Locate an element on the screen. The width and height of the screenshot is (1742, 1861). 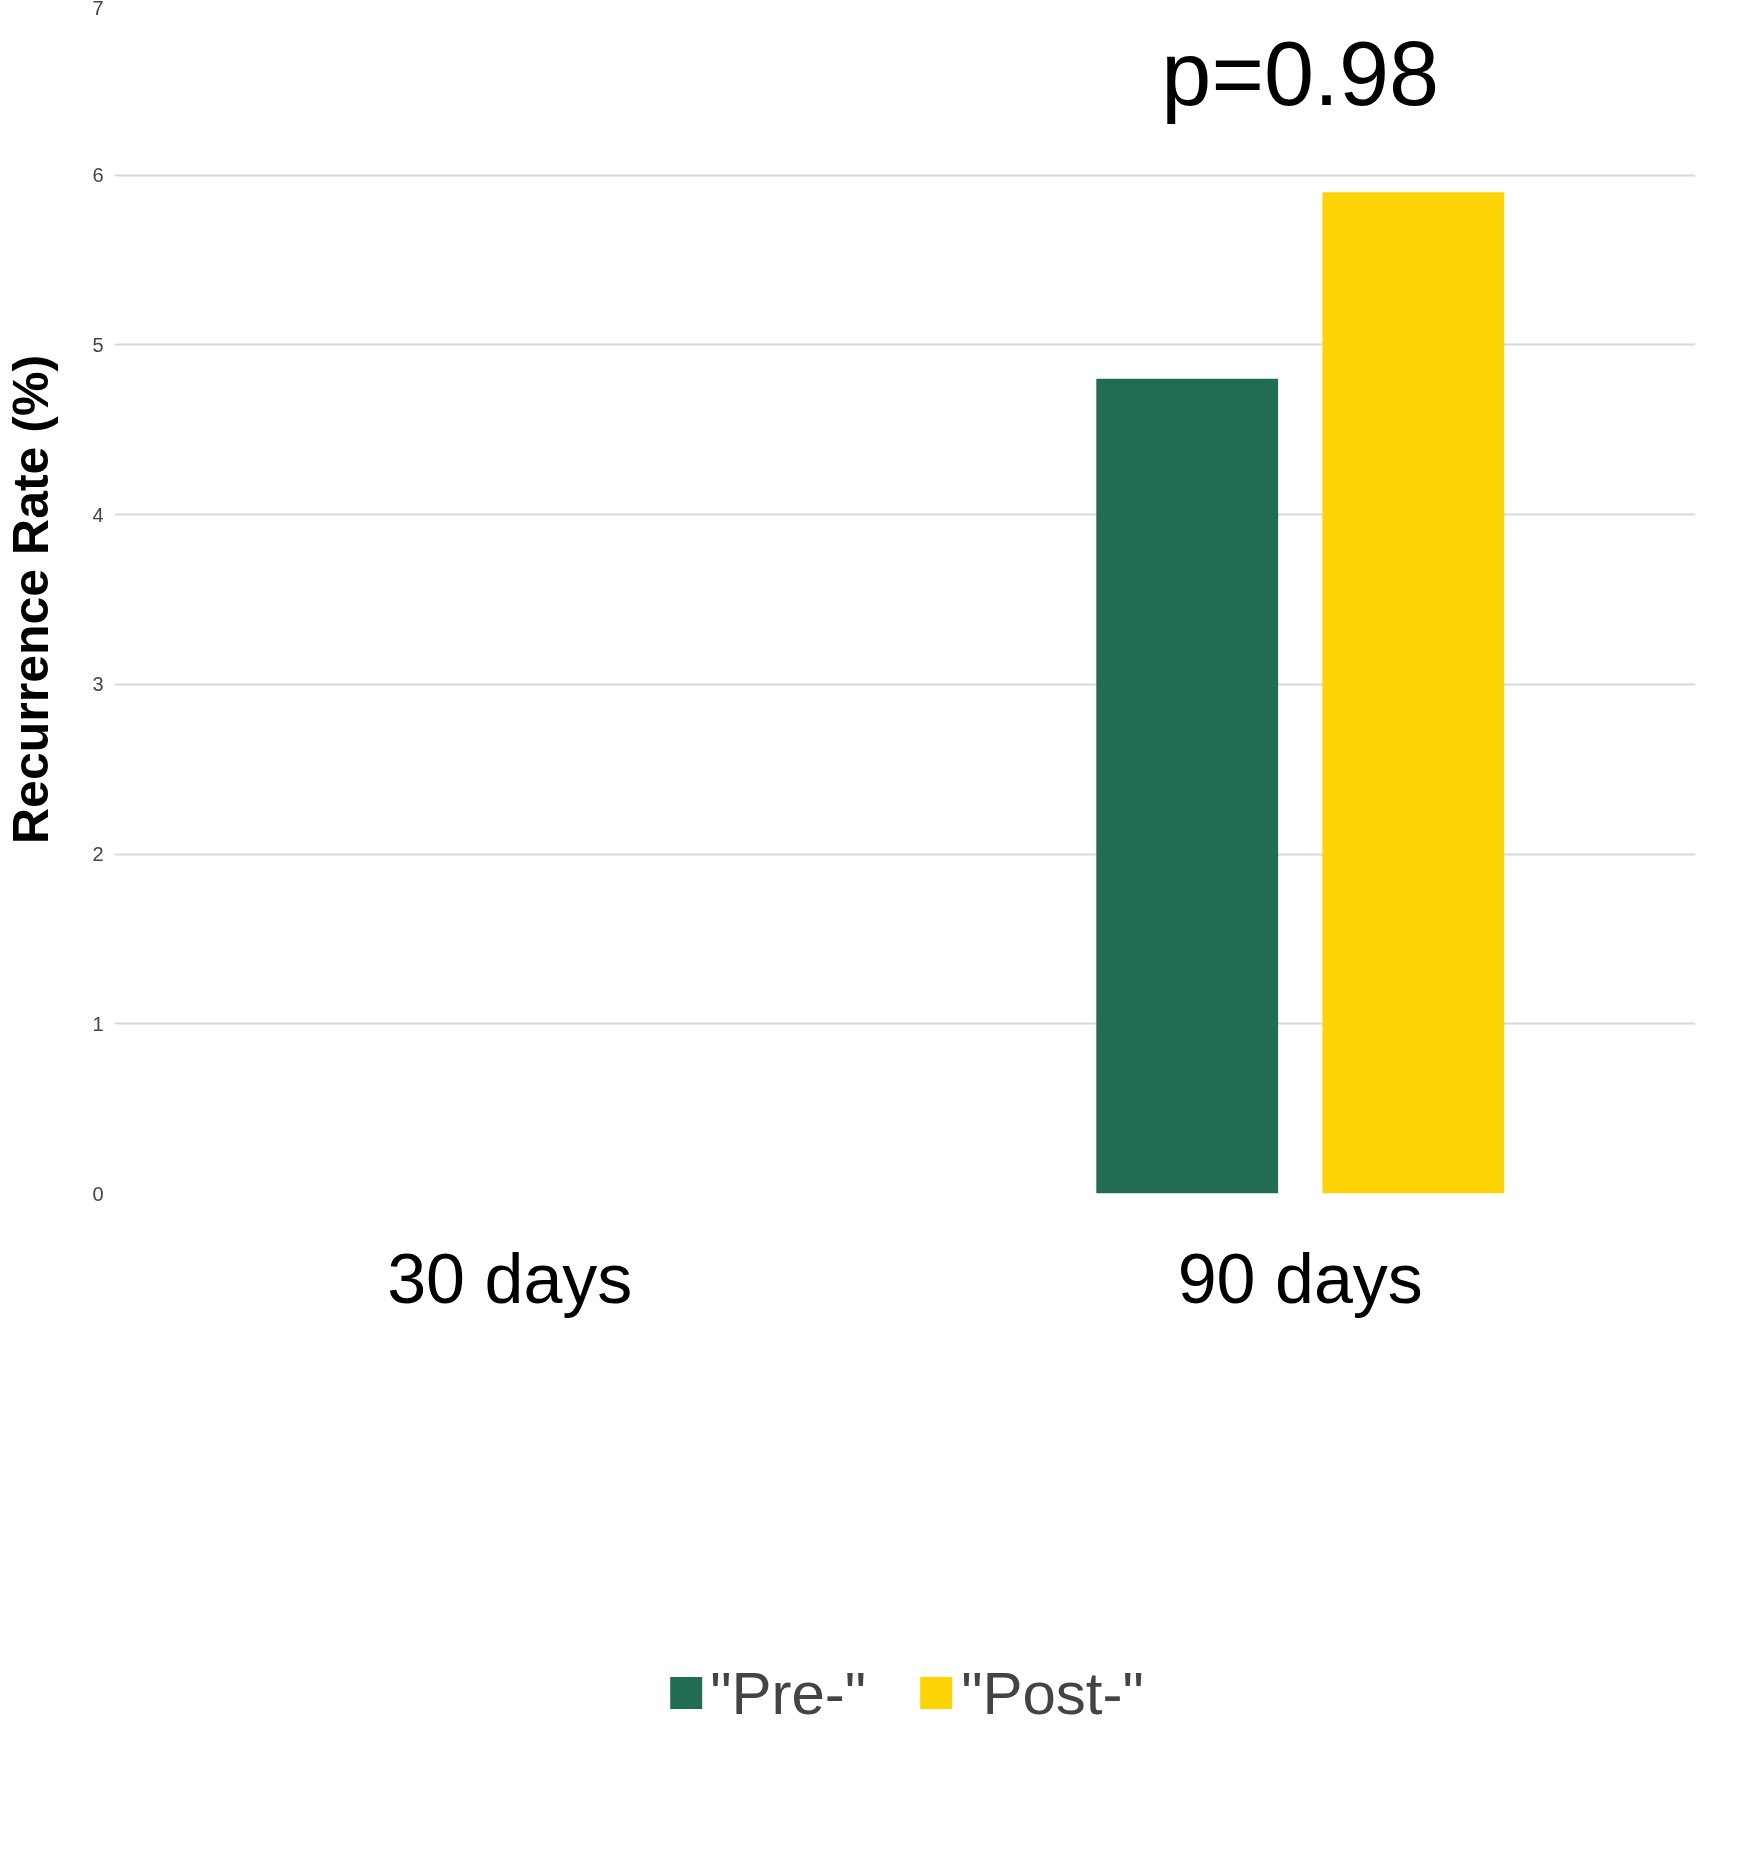
y-tick-label: 3 is located at coordinates (98, 684).